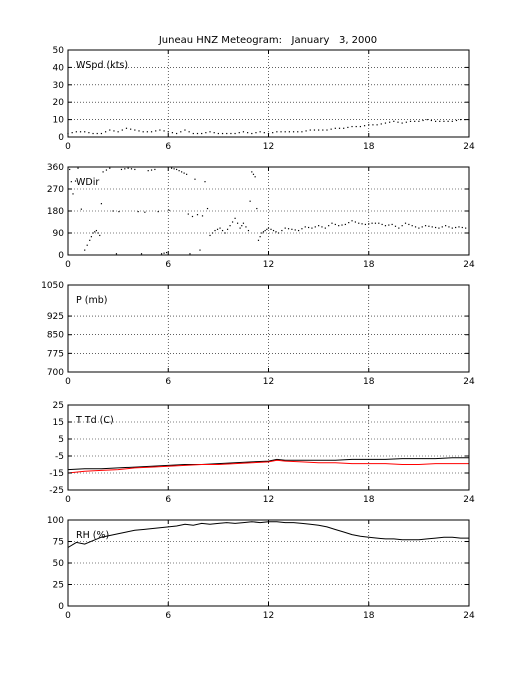 This screenshot has height=683, width=520. I want to click on y-tick-label: 5, so click(61, 440).